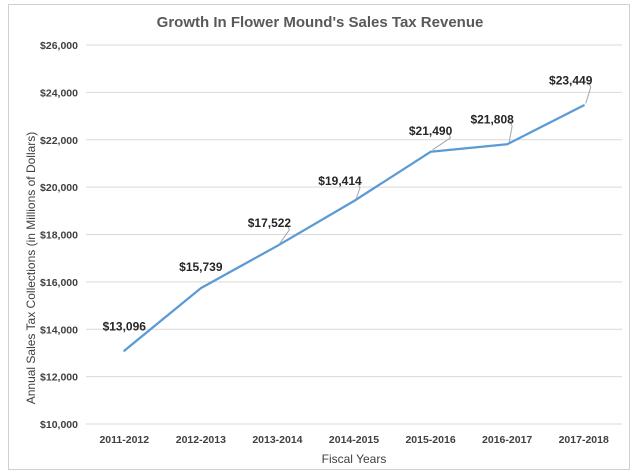 The height and width of the screenshot is (475, 640). I want to click on data-label: $21,808, so click(492, 119).